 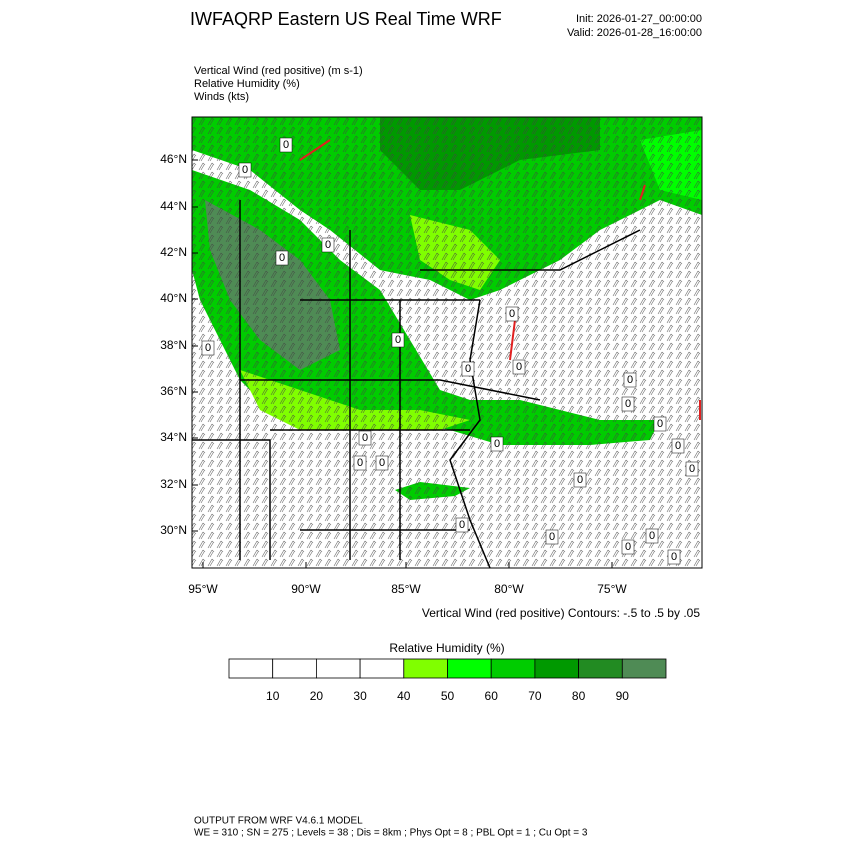 I want to click on colorbar-label: 80, so click(x=579, y=696).